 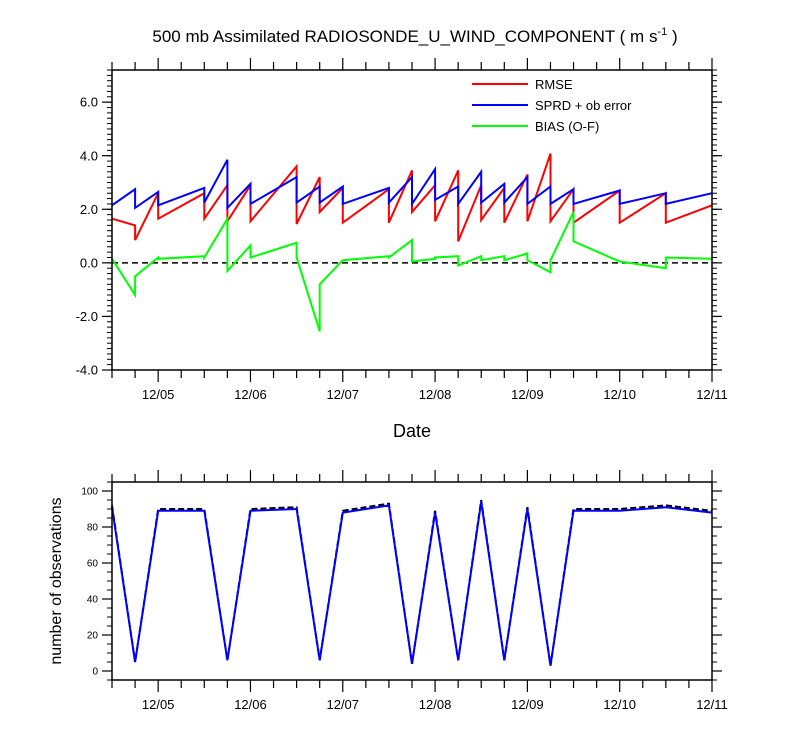 I want to click on legend-label-sprd-ob-error: SPRD + ob error, so click(x=583, y=105).